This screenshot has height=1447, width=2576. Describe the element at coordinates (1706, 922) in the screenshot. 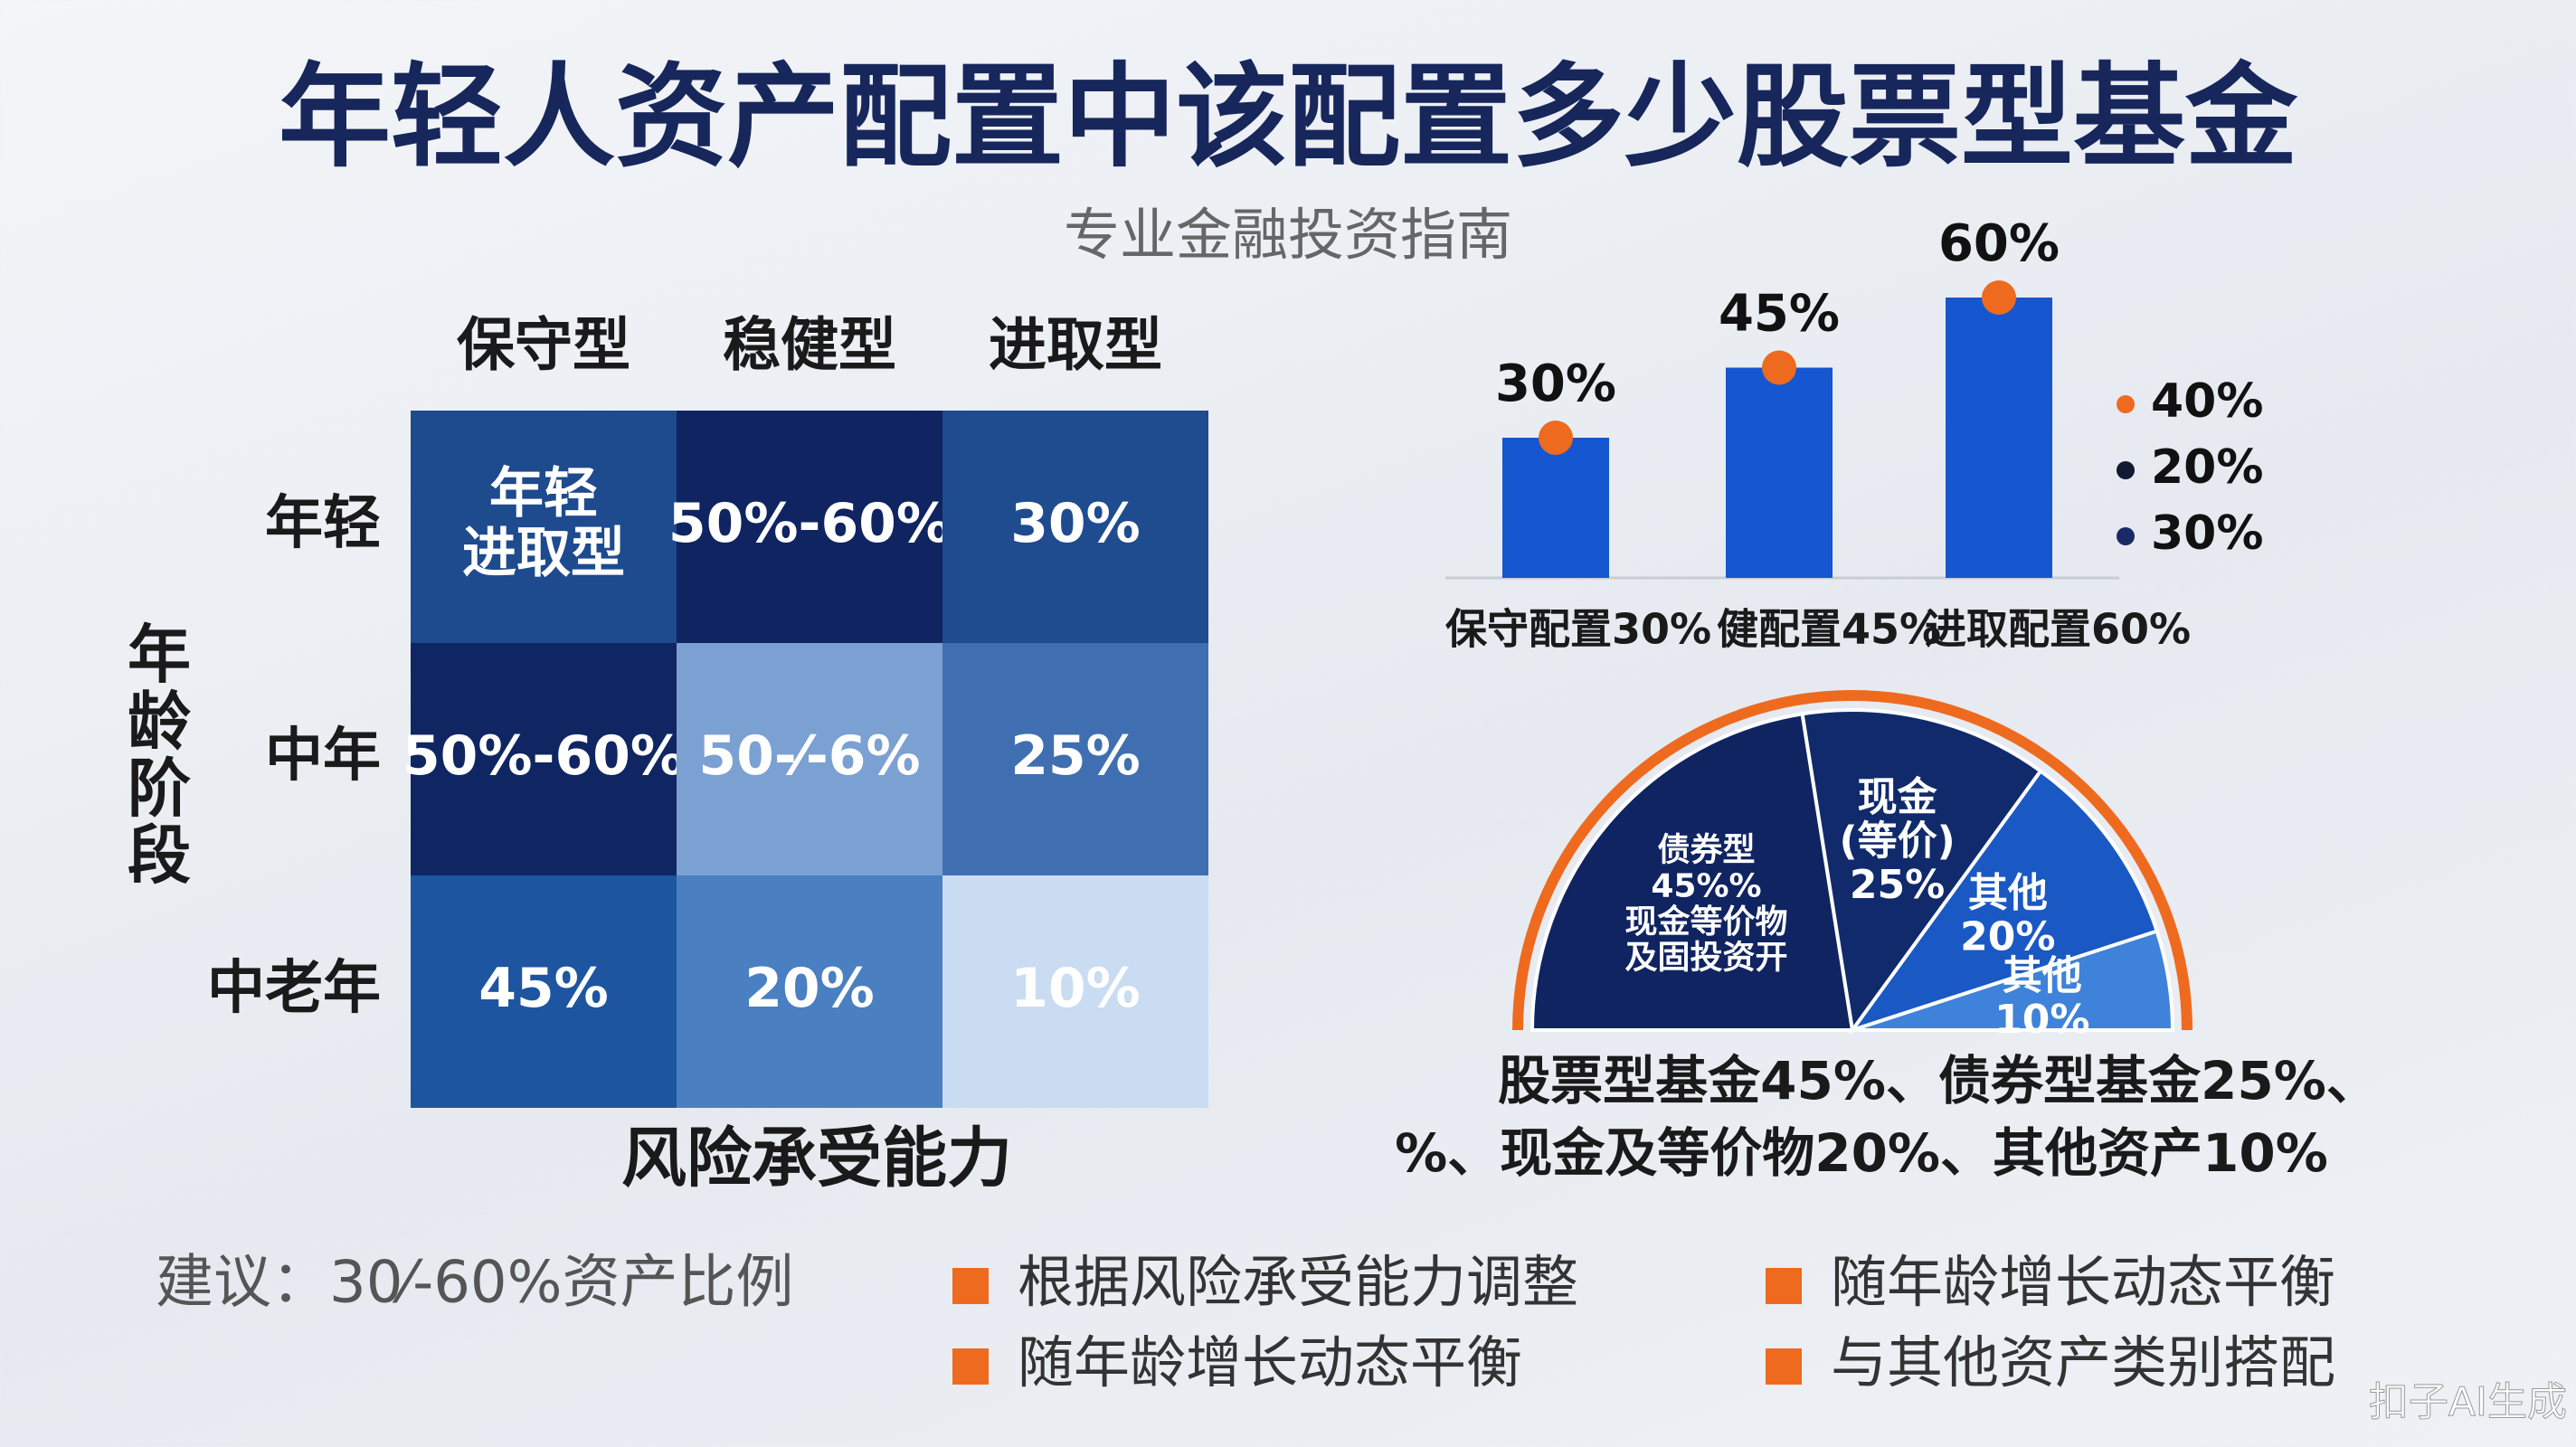

I see `slice-label: 现金等价物` at that location.